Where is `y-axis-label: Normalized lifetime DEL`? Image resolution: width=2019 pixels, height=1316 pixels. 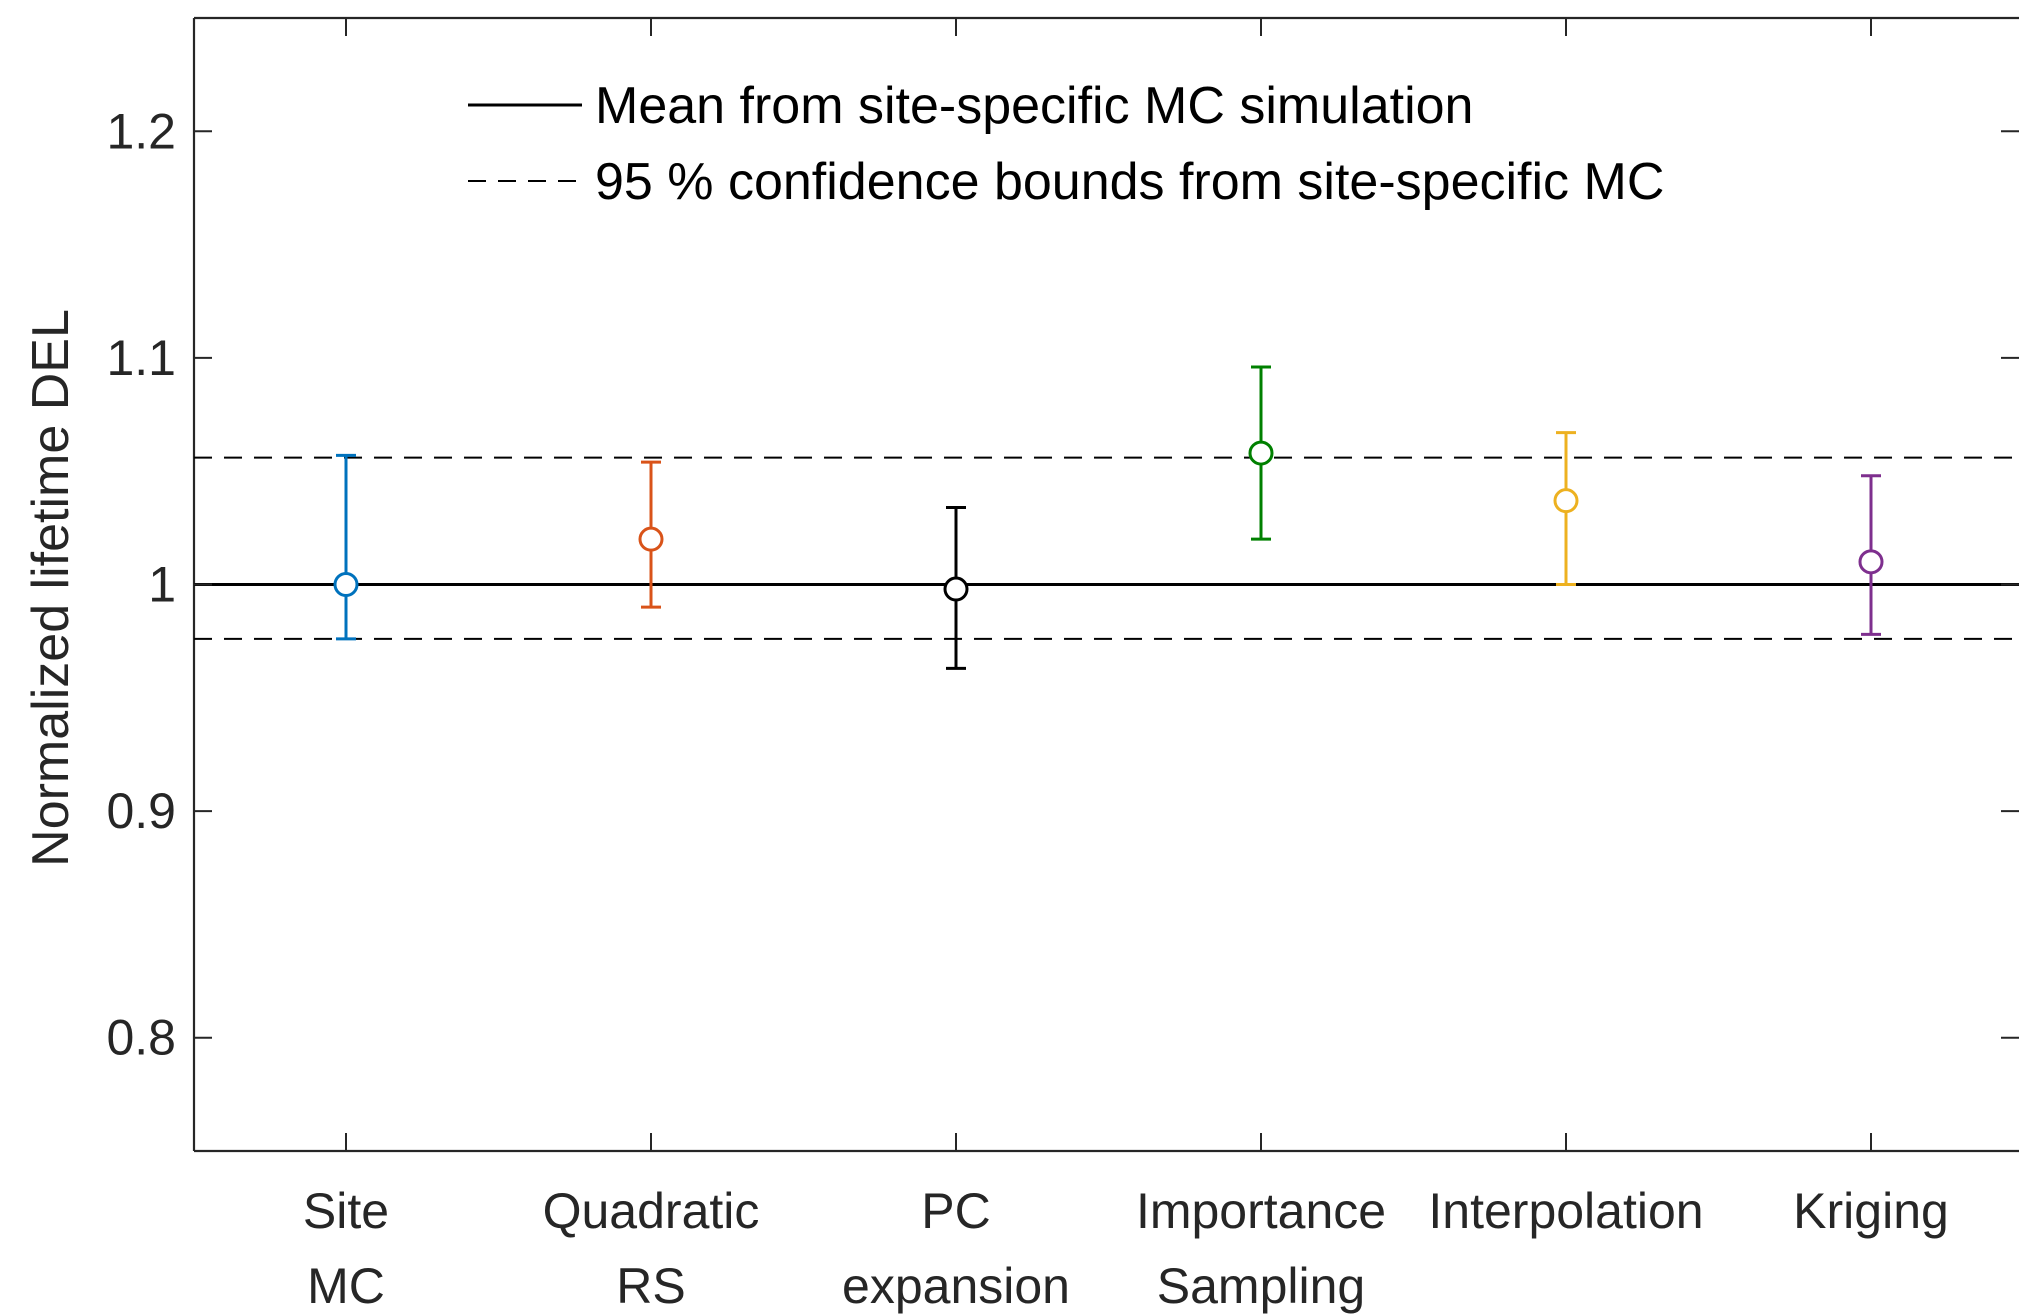 y-axis-label: Normalized lifetime DEL is located at coordinates (51, 588).